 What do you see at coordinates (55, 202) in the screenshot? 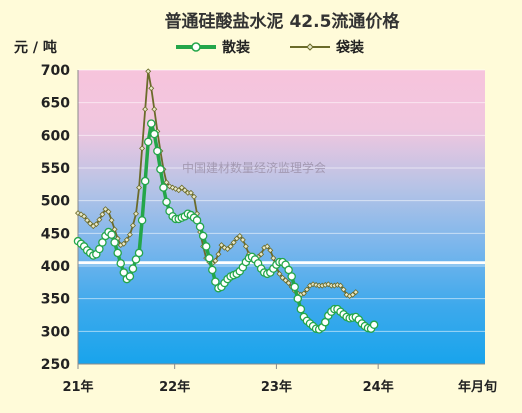
I see `y-tick-label: 500` at bounding box center [55, 202].